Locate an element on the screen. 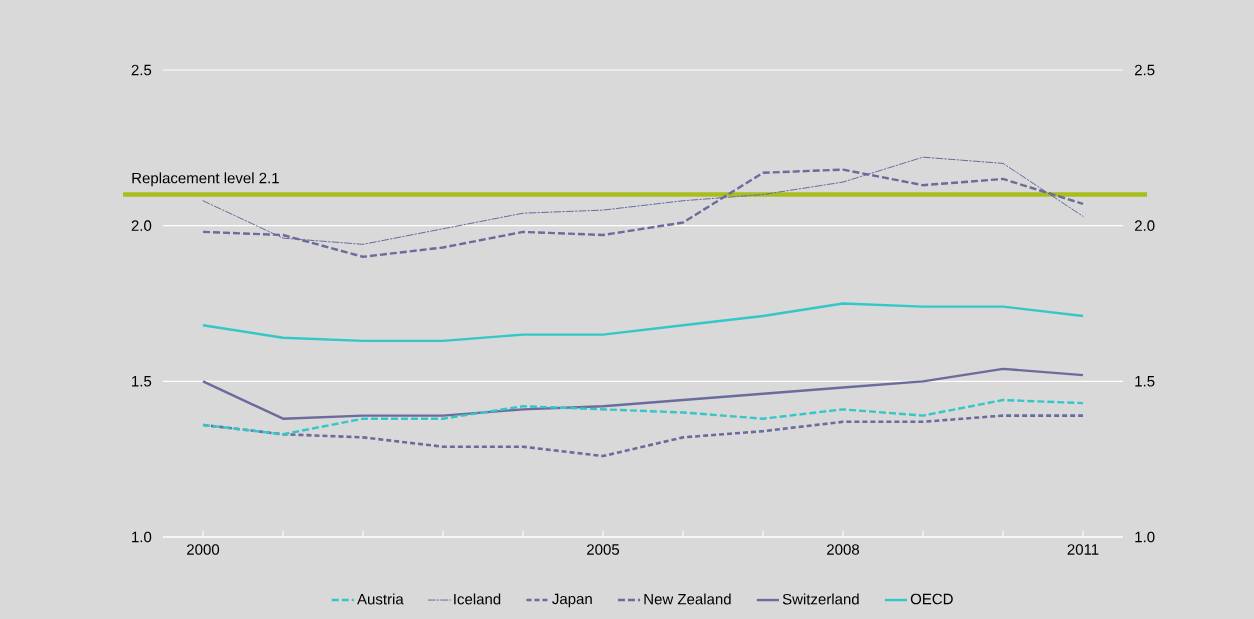 The height and width of the screenshot is (619, 1254). line-series is located at coordinates (643, 322).